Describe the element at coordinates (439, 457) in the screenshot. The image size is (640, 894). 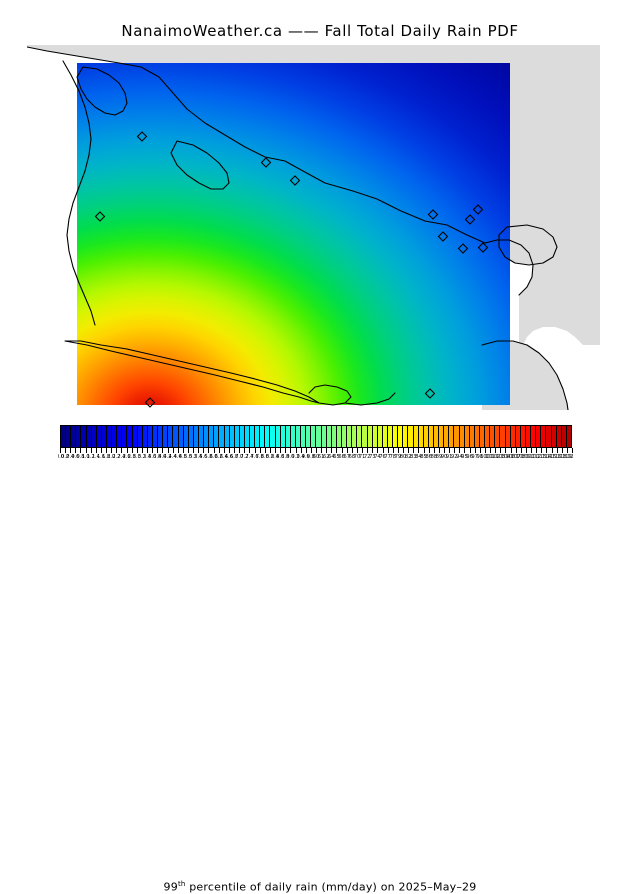
I see `colorbar-tick-label: 89` at that location.